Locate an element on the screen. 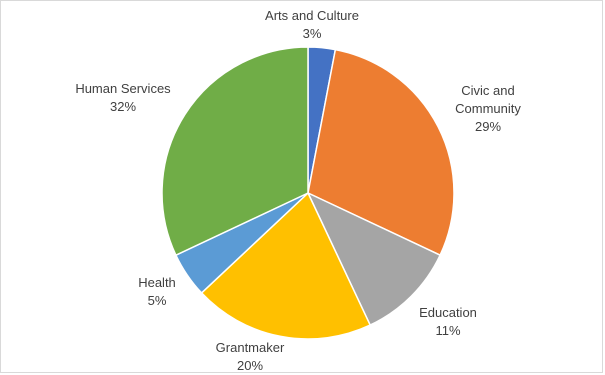  data-label-category: Education is located at coordinates (448, 312).